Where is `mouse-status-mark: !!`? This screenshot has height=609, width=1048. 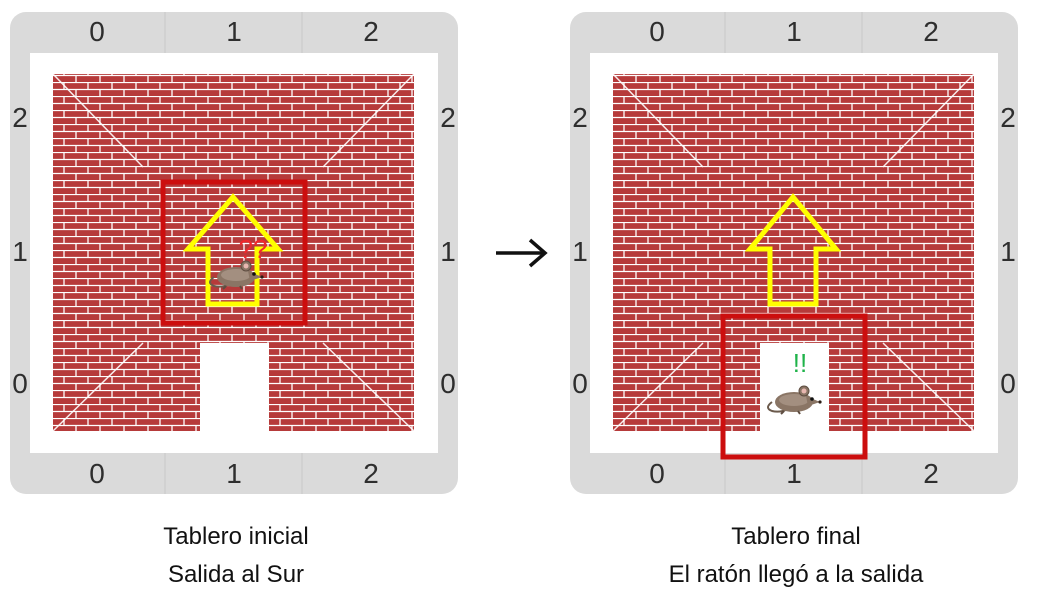
mouse-status-mark: !! is located at coordinates (800, 363).